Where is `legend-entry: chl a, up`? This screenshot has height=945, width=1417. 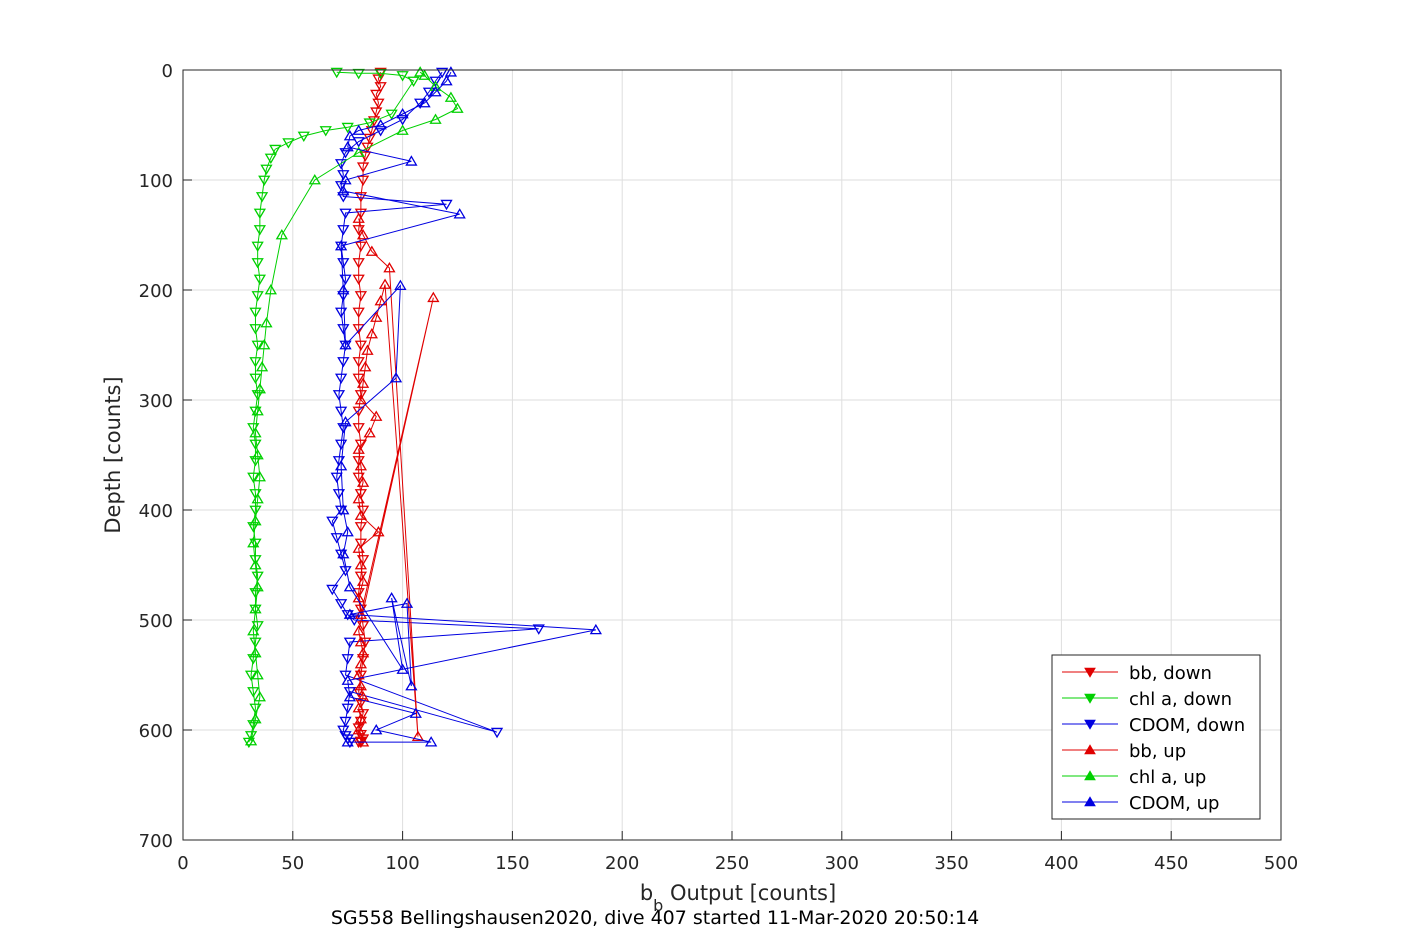
legend-entry: chl a, up is located at coordinates (1134, 777).